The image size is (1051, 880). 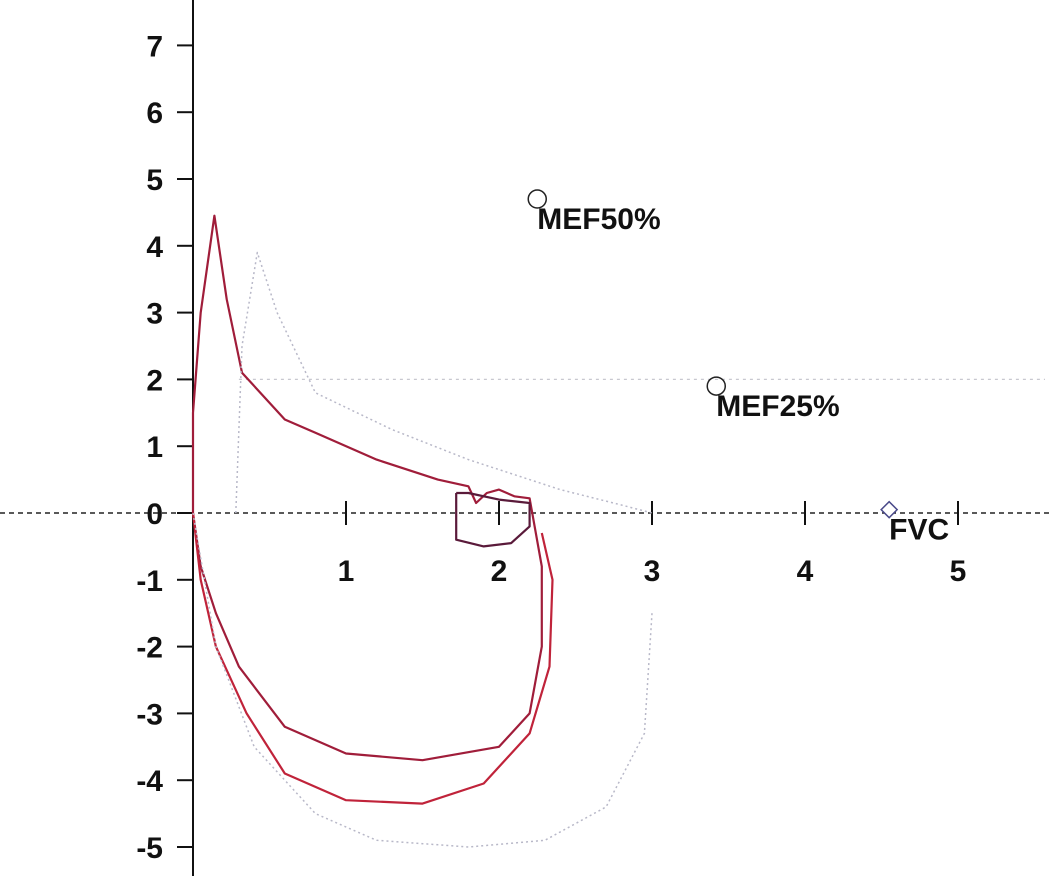 I want to click on x-tick-label: 2, so click(x=499, y=571).